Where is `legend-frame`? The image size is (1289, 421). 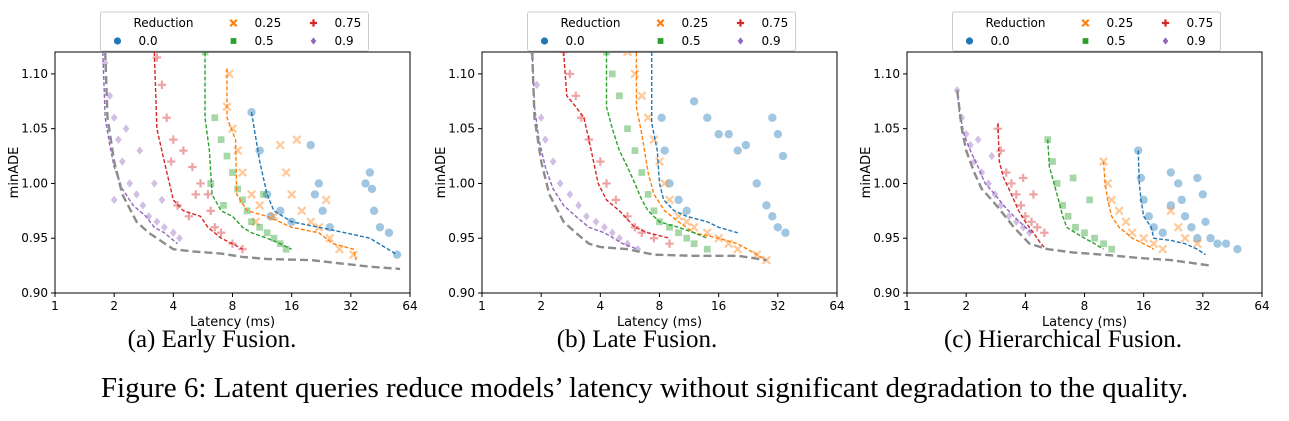 legend-frame is located at coordinates (234, 31).